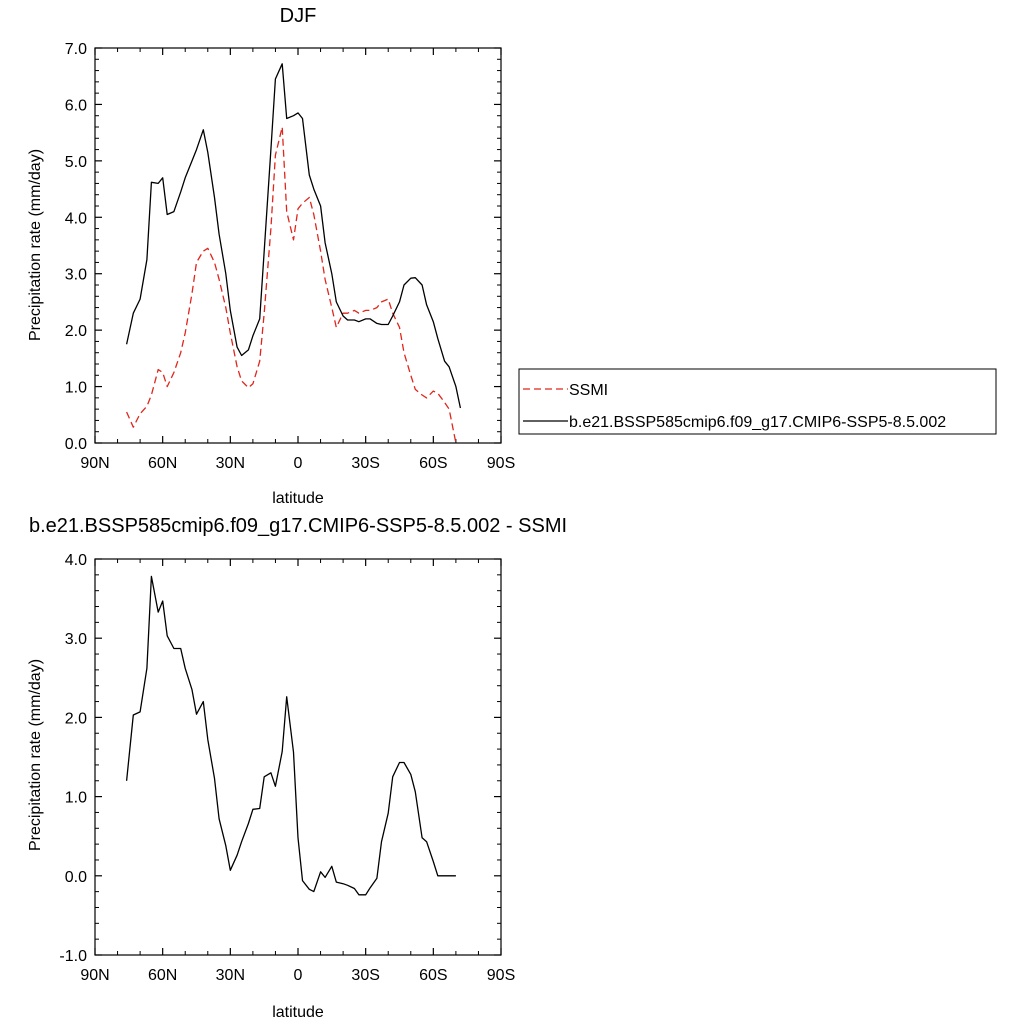 The image size is (1024, 1024). Describe the element at coordinates (365, 463) in the screenshot. I see `top-x-tick-label: 30S` at that location.